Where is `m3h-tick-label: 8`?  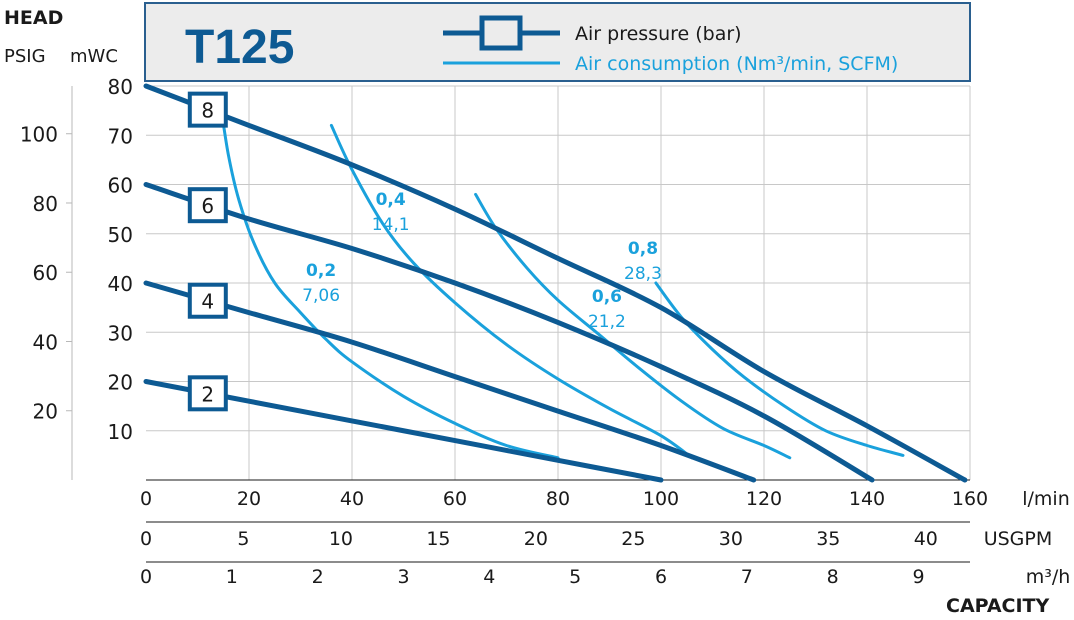 m3h-tick-label: 8 is located at coordinates (833, 577).